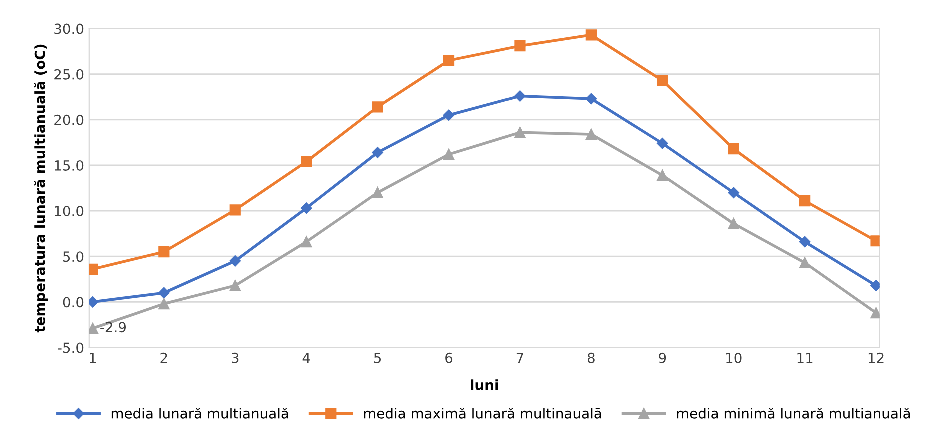  Describe the element at coordinates (74, 257) in the screenshot. I see `y-tick-label: 5.0` at that location.